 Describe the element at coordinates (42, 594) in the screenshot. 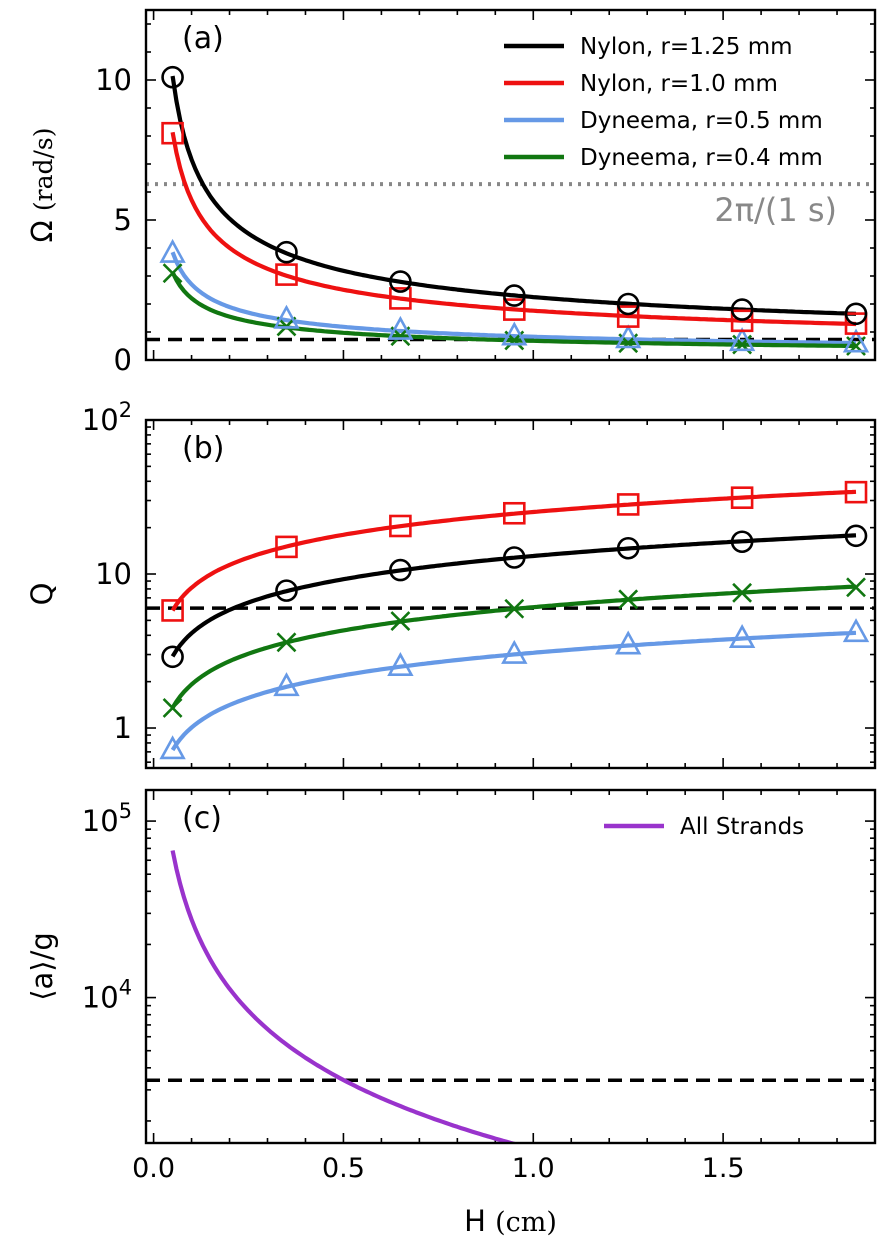

I see `y-axis-label: Q` at that location.